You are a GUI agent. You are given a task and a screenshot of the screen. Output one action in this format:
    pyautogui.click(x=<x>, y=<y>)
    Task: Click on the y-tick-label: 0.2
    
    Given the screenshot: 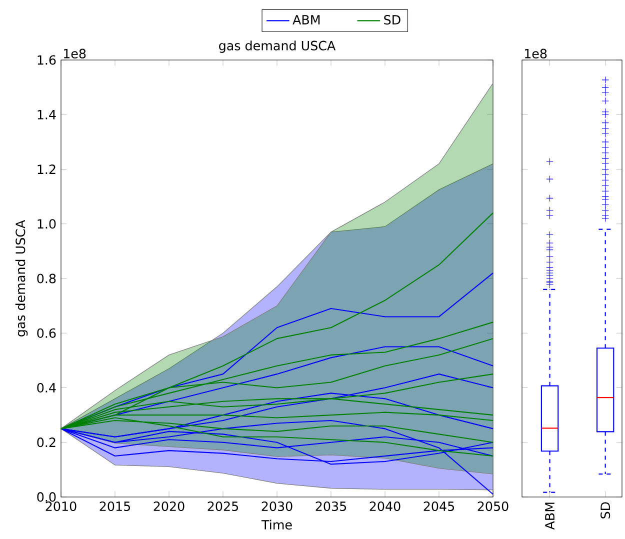 What is the action you would take?
    pyautogui.click(x=46, y=443)
    